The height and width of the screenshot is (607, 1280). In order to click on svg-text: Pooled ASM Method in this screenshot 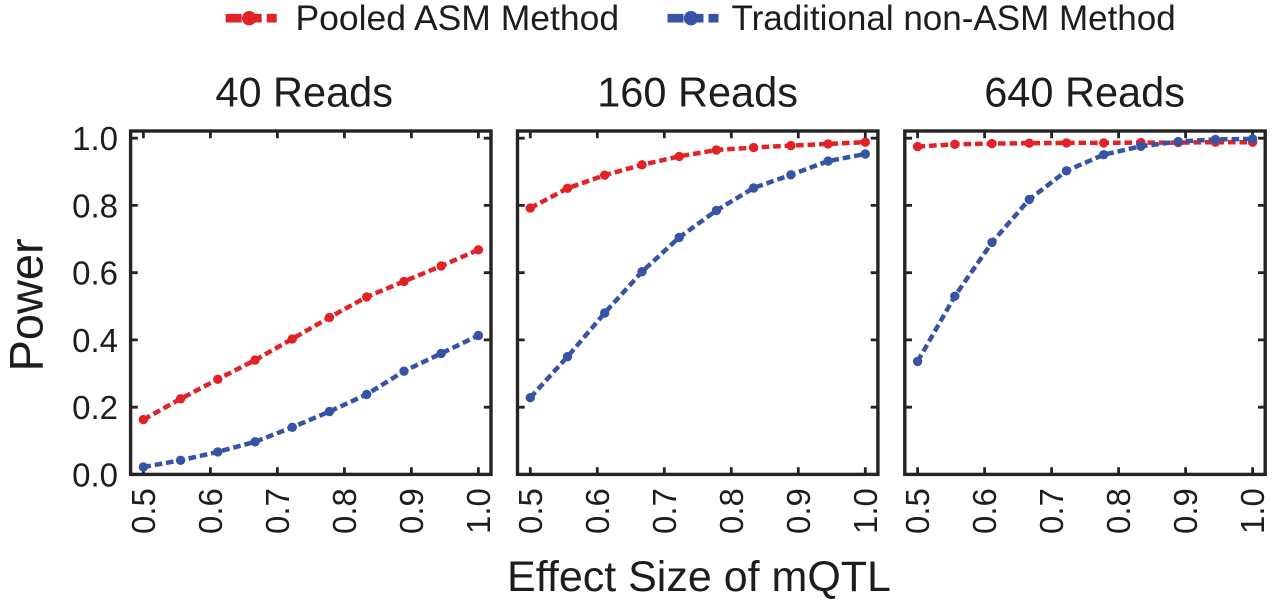, I will do `click(458, 19)`.